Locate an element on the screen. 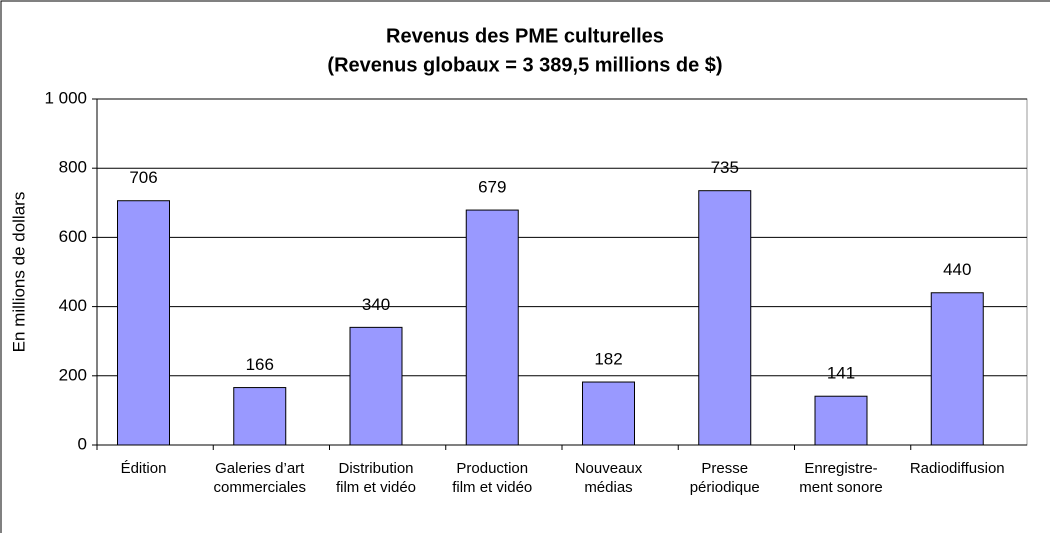 Image resolution: width=1050 pixels, height=533 pixels. x-tick-label: Distribution film et vidéo is located at coordinates (376, 478).